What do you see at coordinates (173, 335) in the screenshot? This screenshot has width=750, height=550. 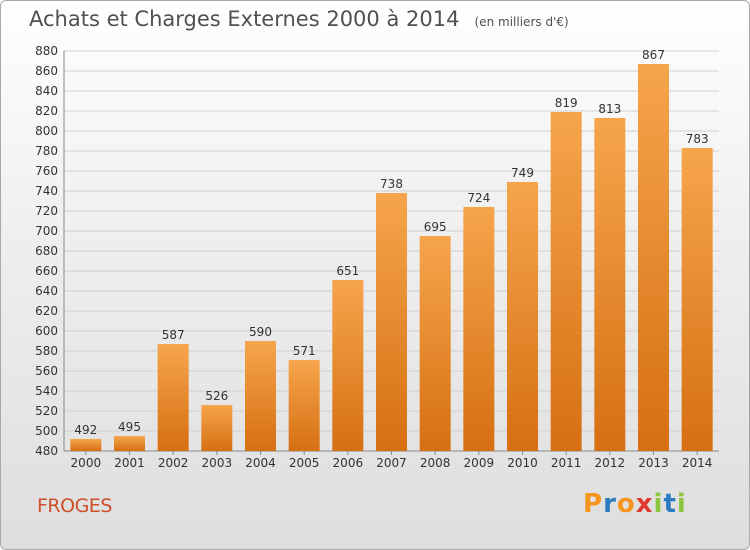 I see `data-label: 587` at bounding box center [173, 335].